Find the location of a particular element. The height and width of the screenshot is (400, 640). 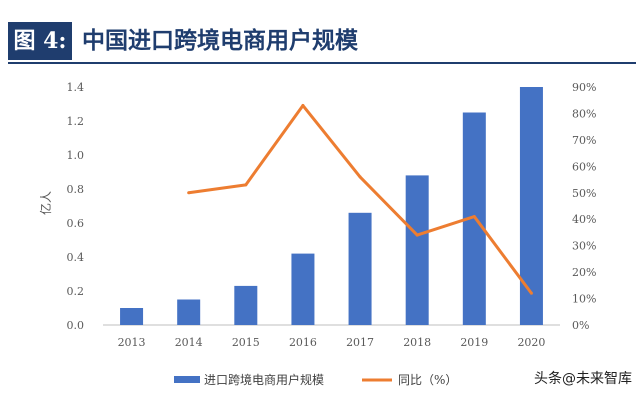

bar-2013 is located at coordinates (132, 316).